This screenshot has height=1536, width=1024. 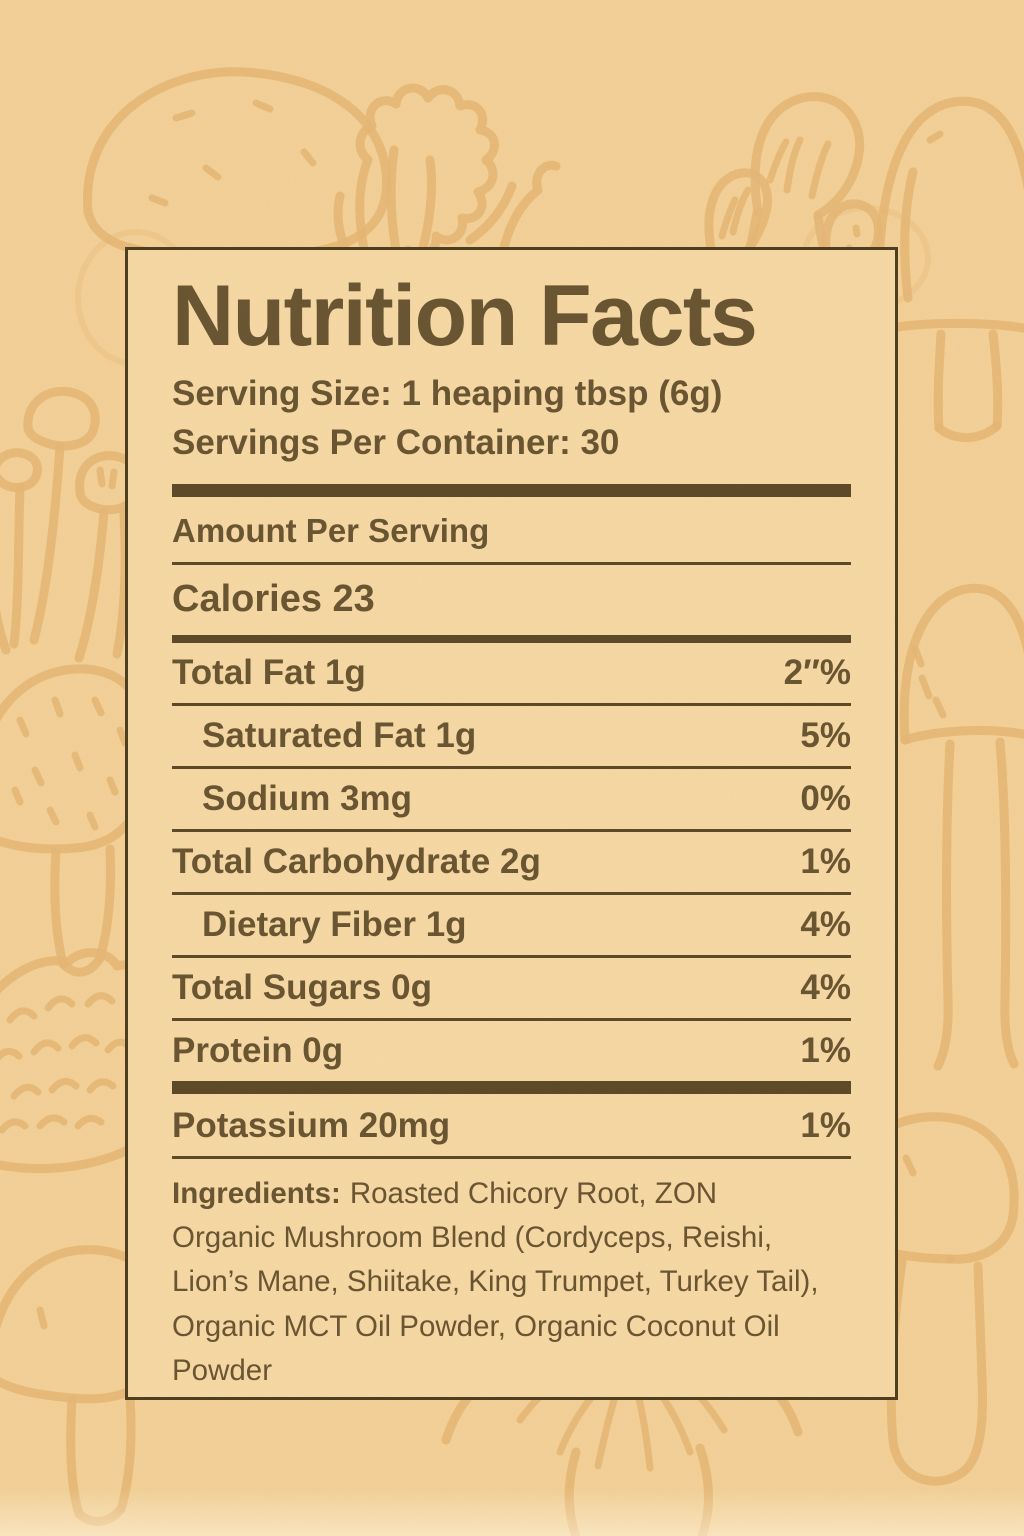 What do you see at coordinates (311, 1125) in the screenshot?
I see `nutrient-name: Potassium 20mg` at bounding box center [311, 1125].